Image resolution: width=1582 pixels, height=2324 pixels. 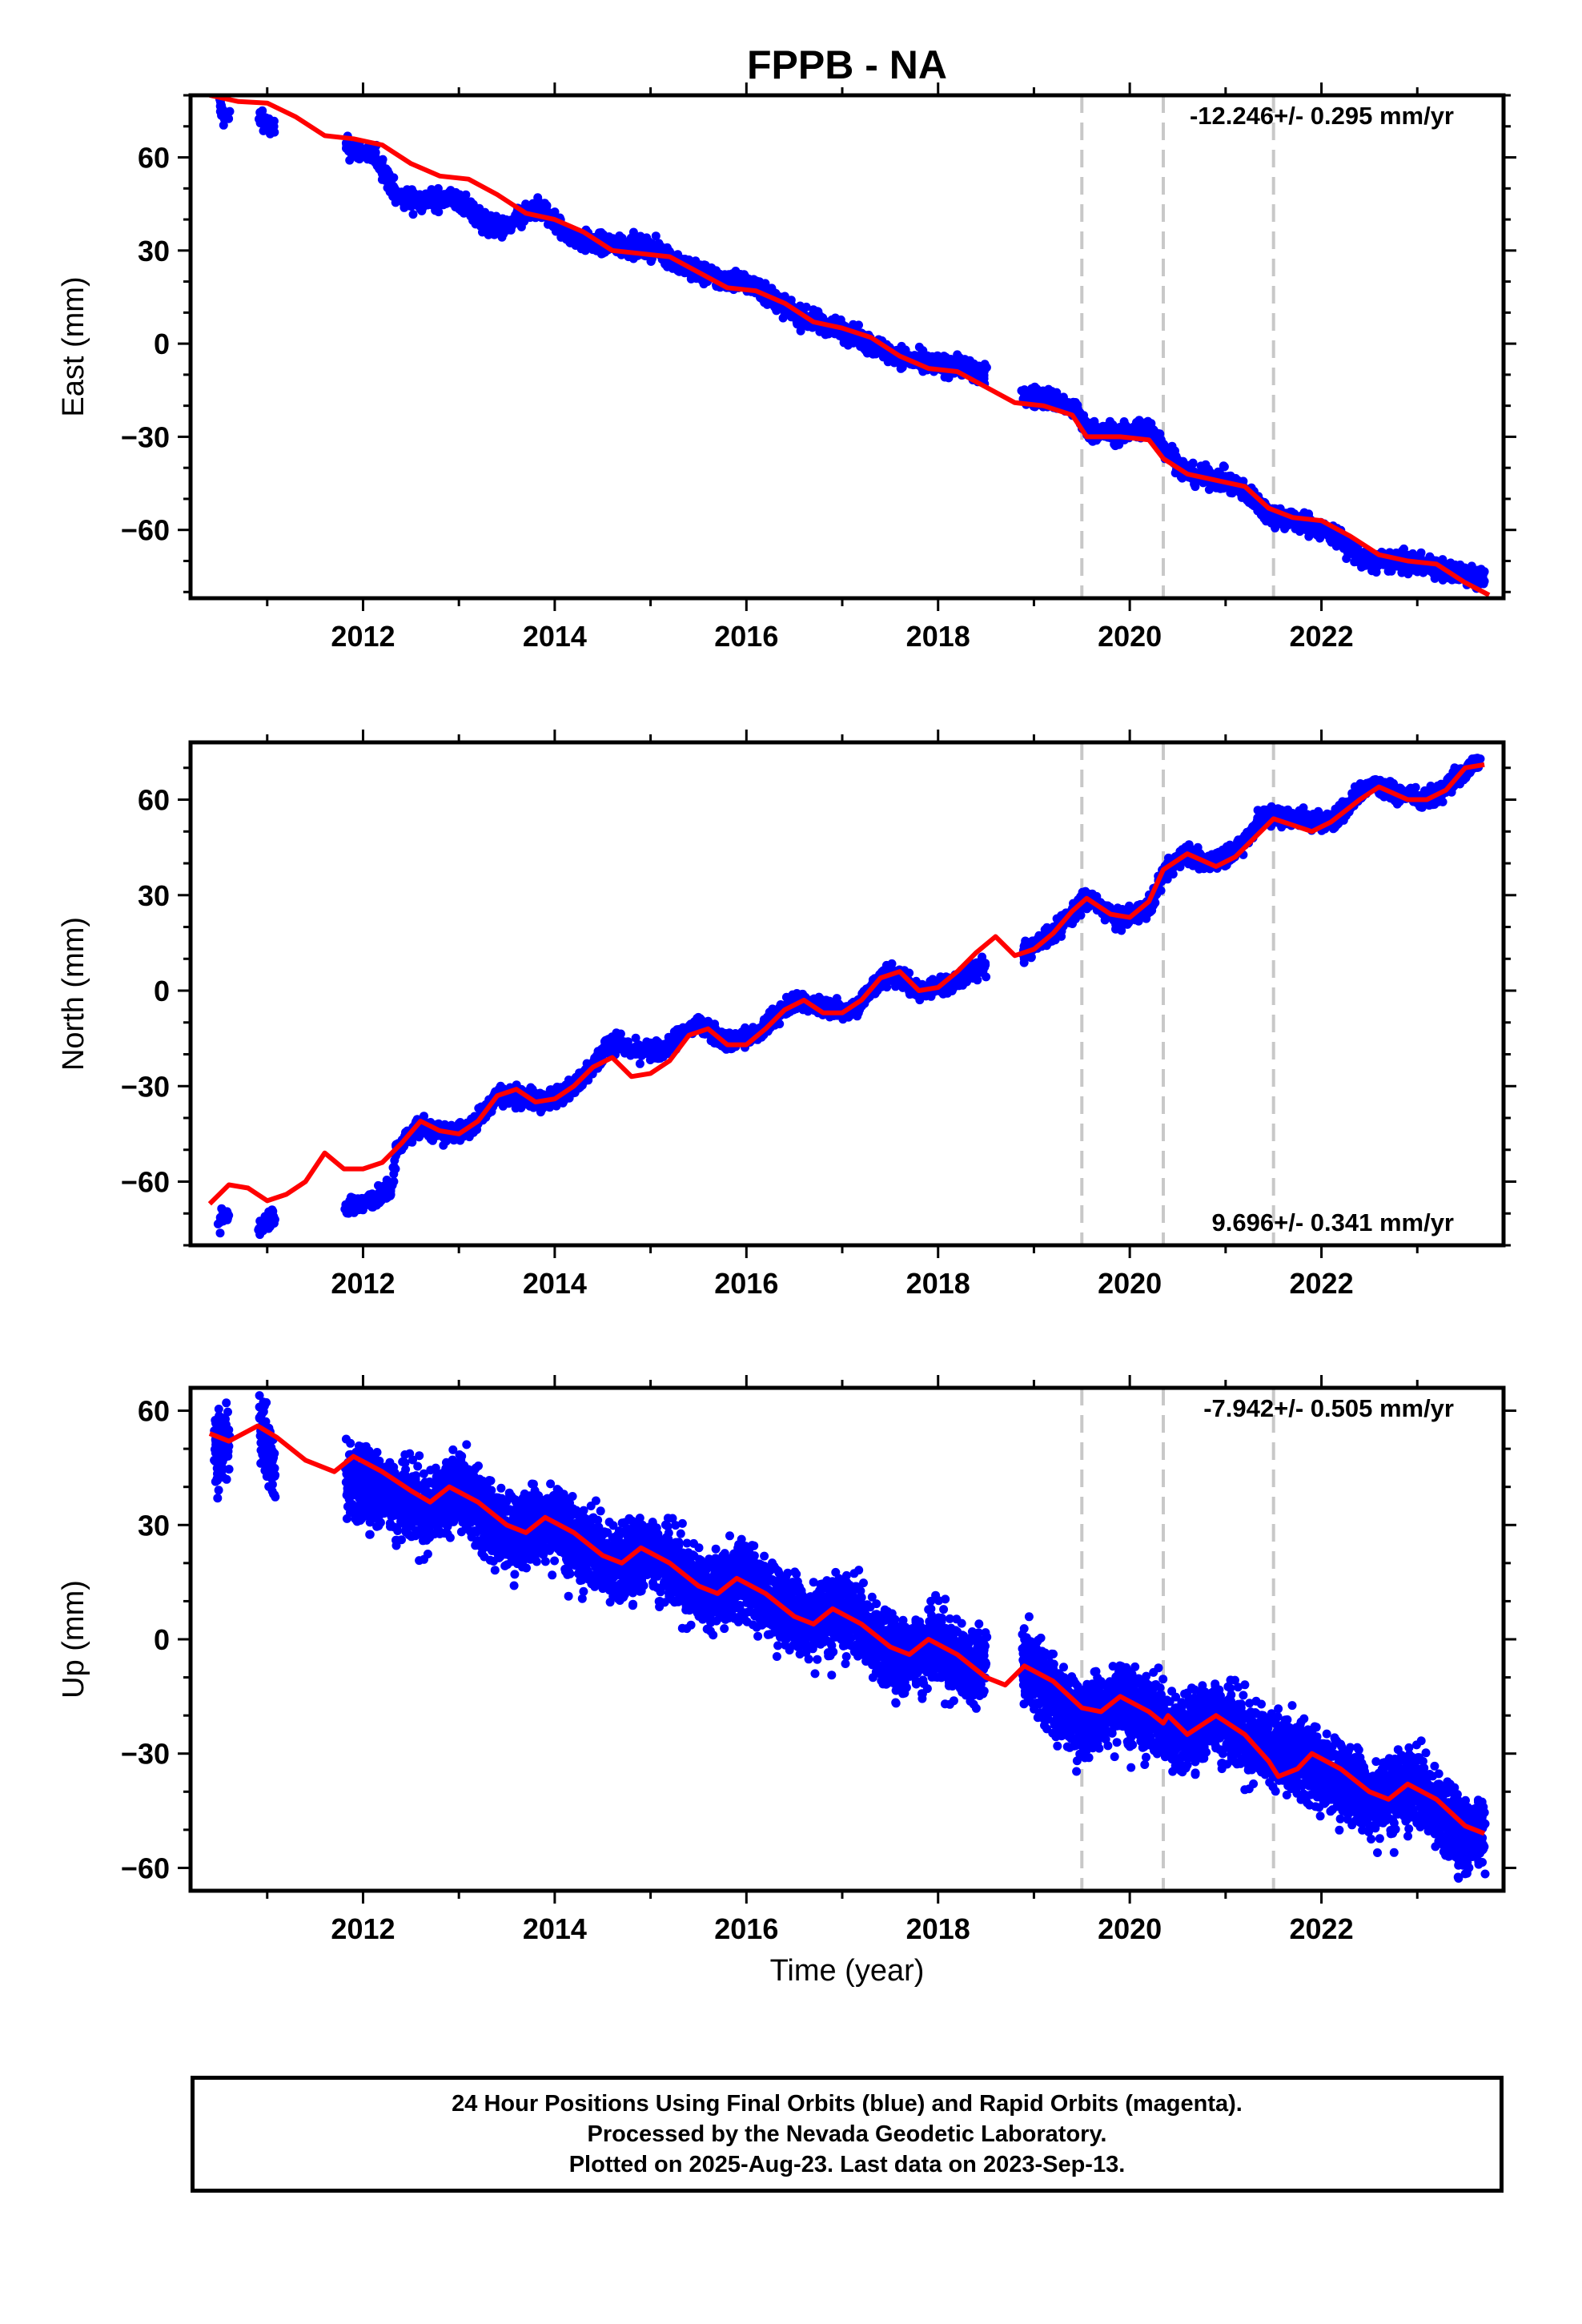 What do you see at coordinates (1322, 116) in the screenshot?
I see `rate-label-east: -12.246+/- 0.295 mm/yr` at bounding box center [1322, 116].